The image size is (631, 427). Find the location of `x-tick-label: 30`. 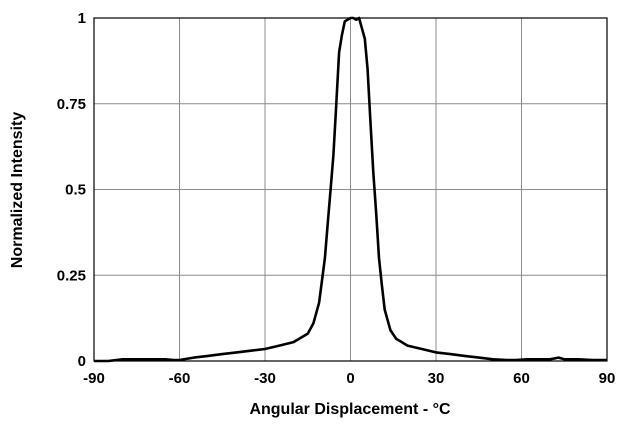

x-tick-label: 30 is located at coordinates (436, 378).